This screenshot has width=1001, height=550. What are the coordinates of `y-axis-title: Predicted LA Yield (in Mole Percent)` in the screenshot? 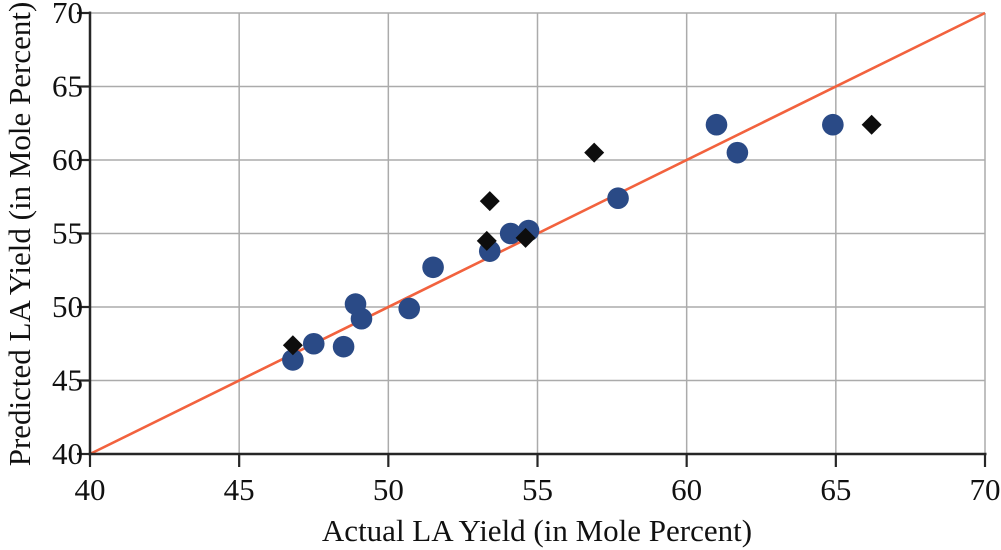 It's located at (19, 234).